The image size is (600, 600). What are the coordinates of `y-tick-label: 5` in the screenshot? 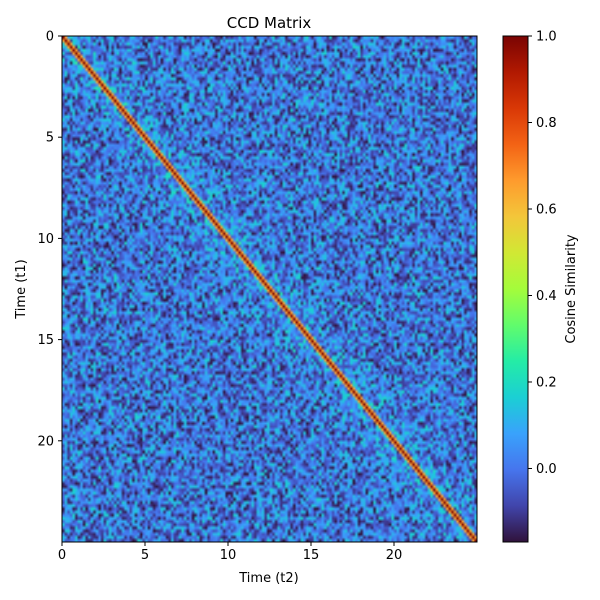 It's located at (50, 138).